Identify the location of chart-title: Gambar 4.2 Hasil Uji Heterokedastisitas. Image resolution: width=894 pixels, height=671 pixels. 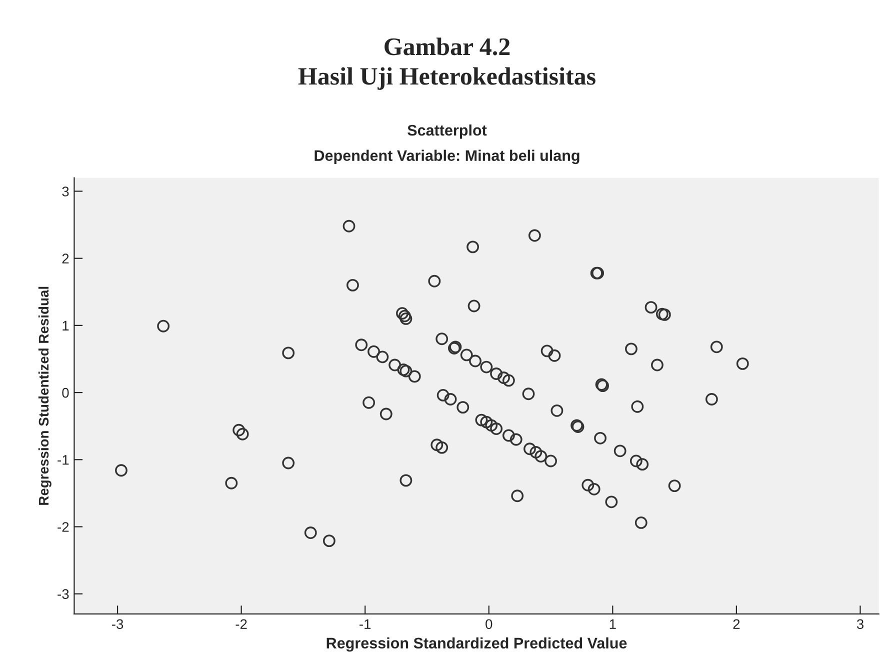
(447, 64).